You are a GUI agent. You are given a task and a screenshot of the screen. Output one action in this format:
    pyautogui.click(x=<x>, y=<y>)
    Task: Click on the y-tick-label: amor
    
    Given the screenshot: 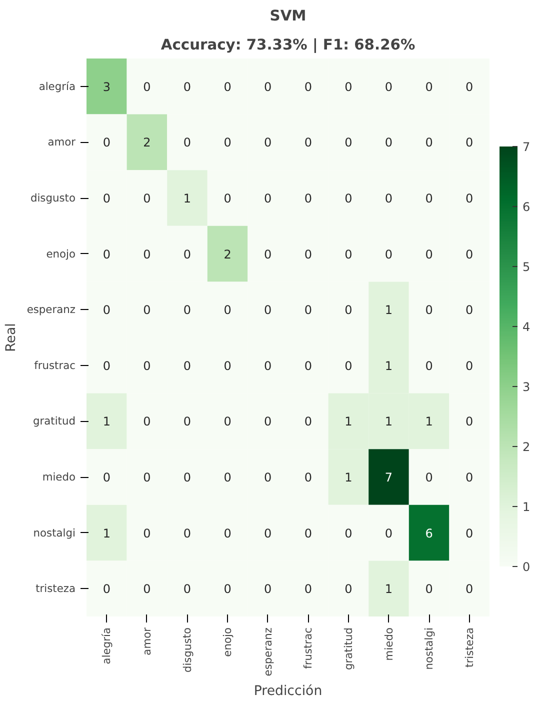 What is the action you would take?
    pyautogui.click(x=62, y=142)
    